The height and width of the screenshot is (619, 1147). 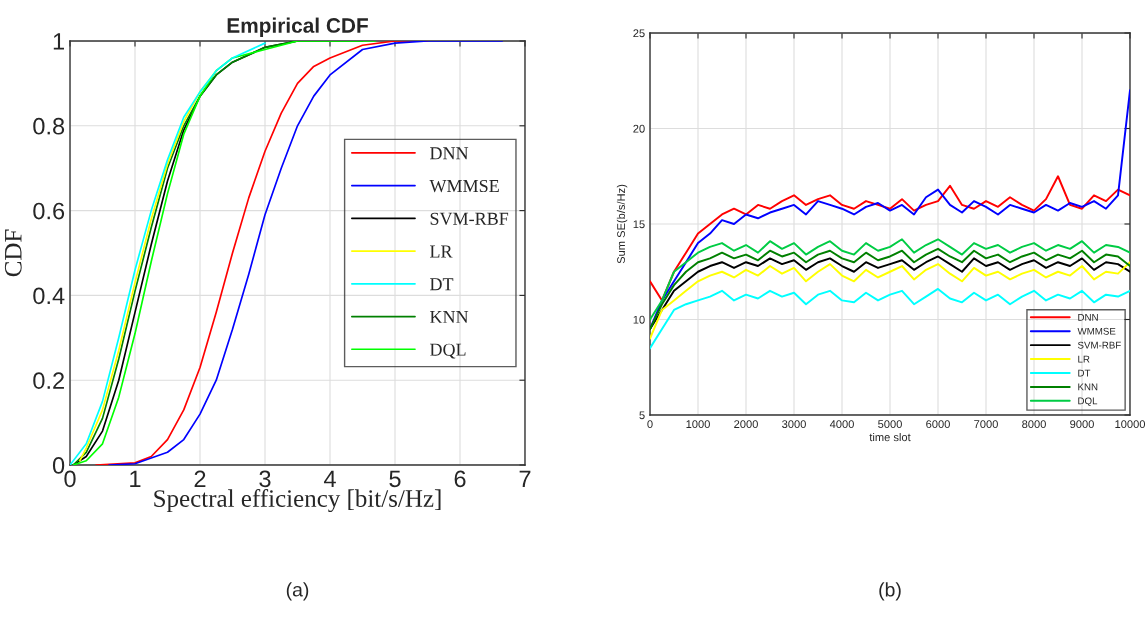 What do you see at coordinates (49, 211) in the screenshot?
I see `y-tick-label: 0.6` at bounding box center [49, 211].